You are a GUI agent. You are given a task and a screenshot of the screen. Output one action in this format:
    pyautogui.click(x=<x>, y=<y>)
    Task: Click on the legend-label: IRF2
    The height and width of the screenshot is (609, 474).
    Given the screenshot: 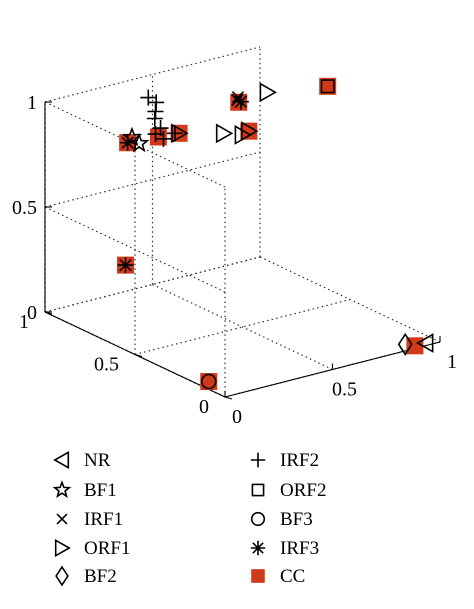 What is the action you would take?
    pyautogui.click(x=299, y=460)
    